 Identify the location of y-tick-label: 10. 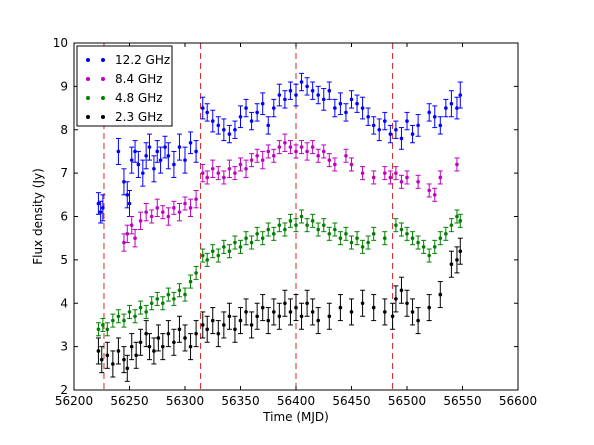
(60, 43).